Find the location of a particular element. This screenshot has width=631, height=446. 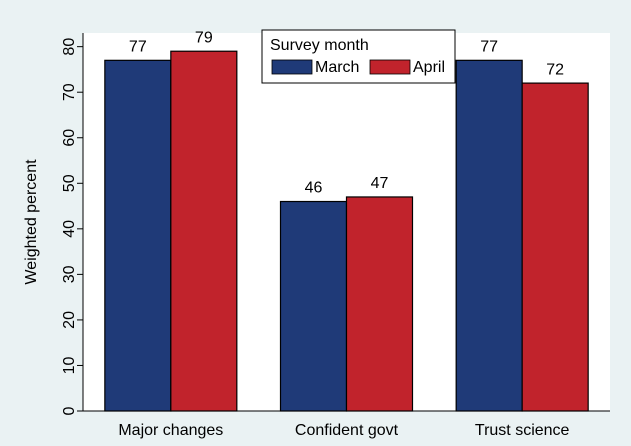

y-tick-label: 0 is located at coordinates (69, 410).